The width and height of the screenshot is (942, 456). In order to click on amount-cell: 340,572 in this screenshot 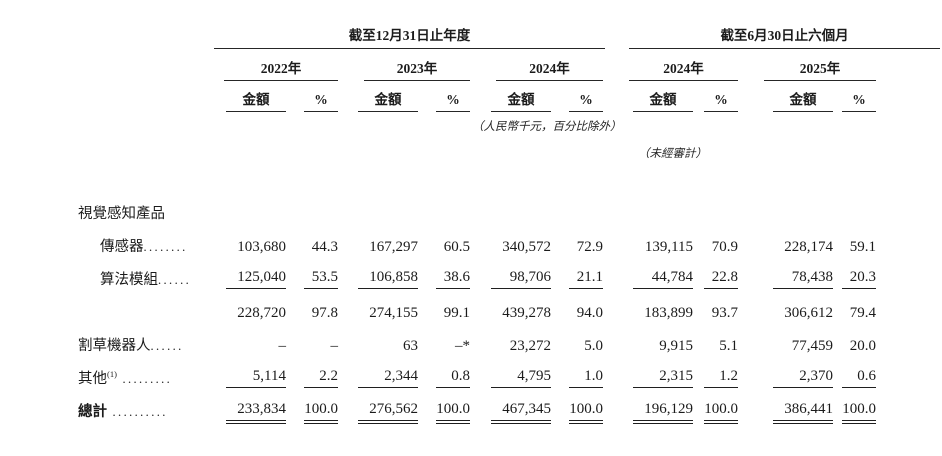, I will do `click(512, 244)`.